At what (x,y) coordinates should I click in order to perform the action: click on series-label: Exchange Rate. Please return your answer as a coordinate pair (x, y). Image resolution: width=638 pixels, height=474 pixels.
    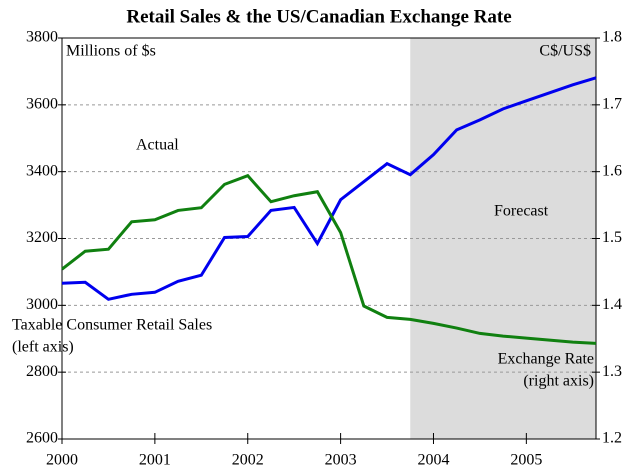
    Looking at the image, I should click on (546, 359).